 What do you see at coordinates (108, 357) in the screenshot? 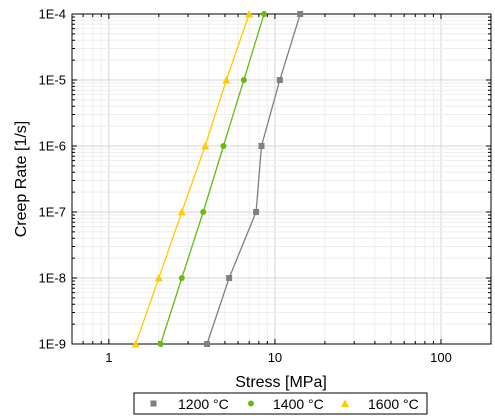
I see `x-tick-label: 1` at bounding box center [108, 357].